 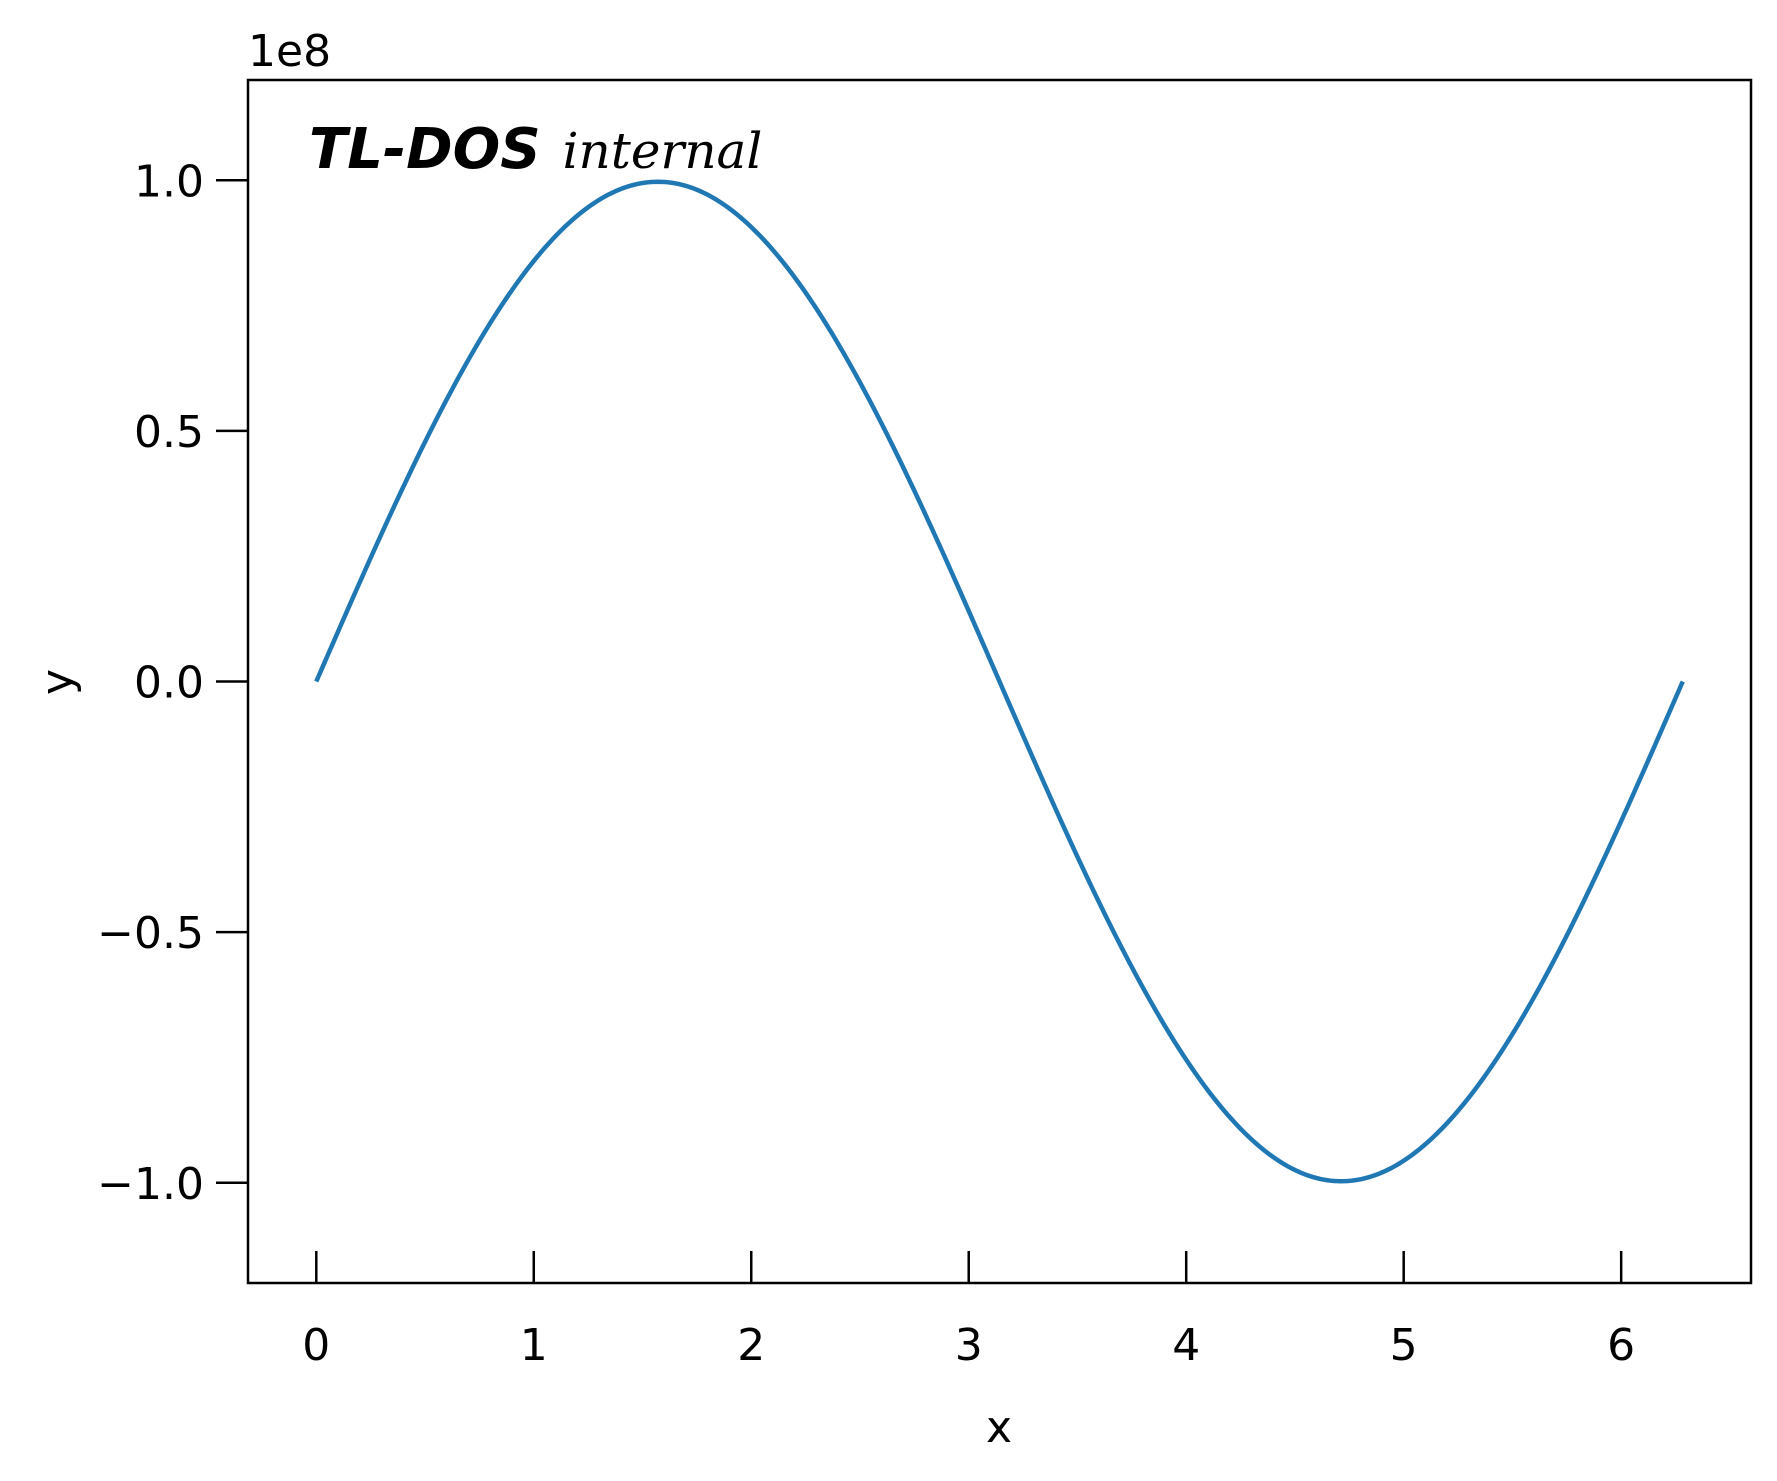 I want to click on y-offset-label: 1e8, so click(x=289, y=51).